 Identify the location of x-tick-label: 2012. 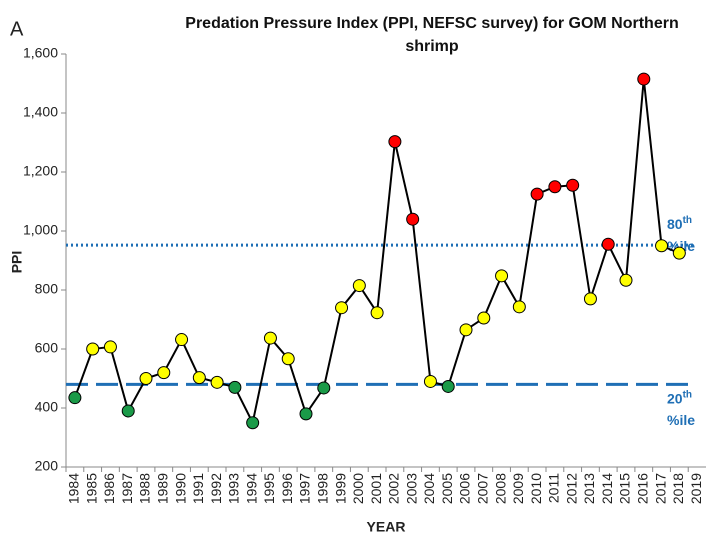
(571, 488).